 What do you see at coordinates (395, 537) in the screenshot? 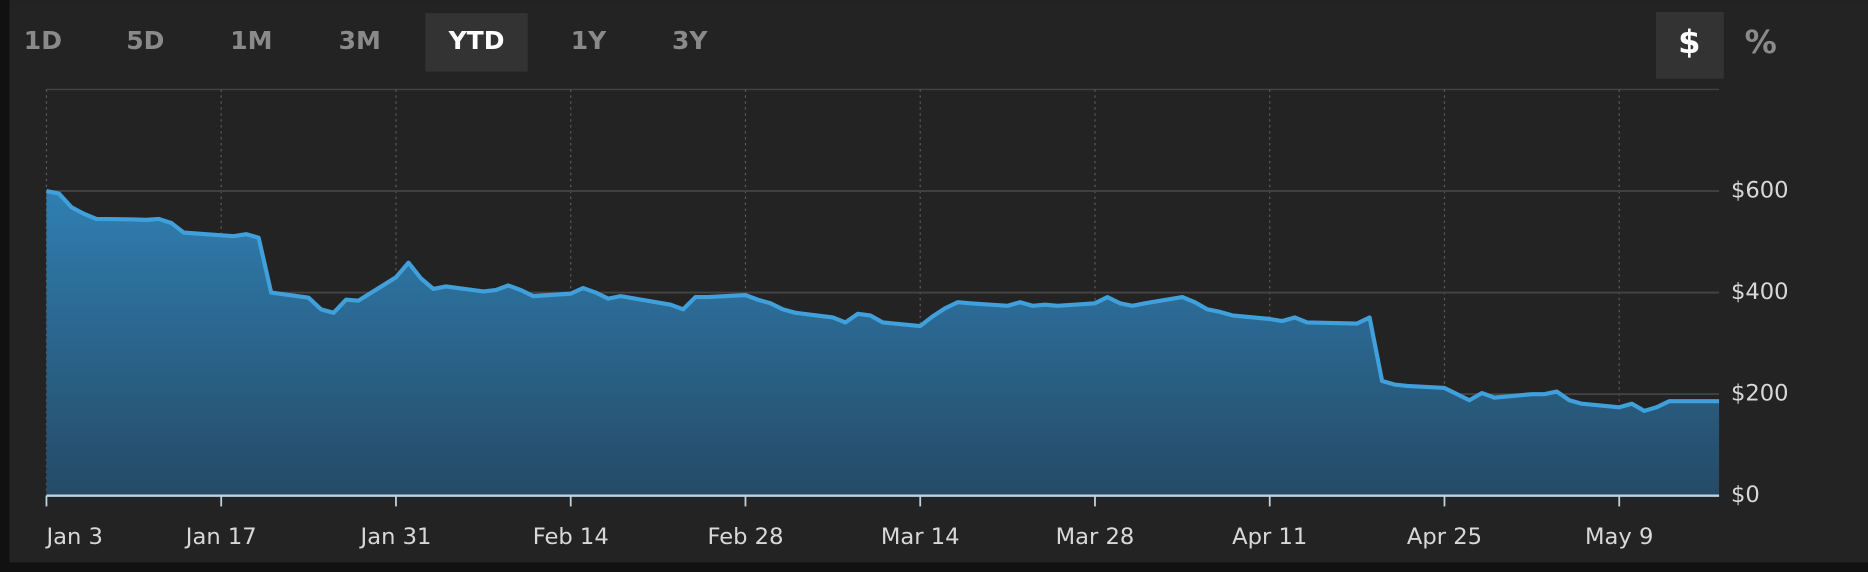
I see `x-tick-label: Jan 31` at bounding box center [395, 537].